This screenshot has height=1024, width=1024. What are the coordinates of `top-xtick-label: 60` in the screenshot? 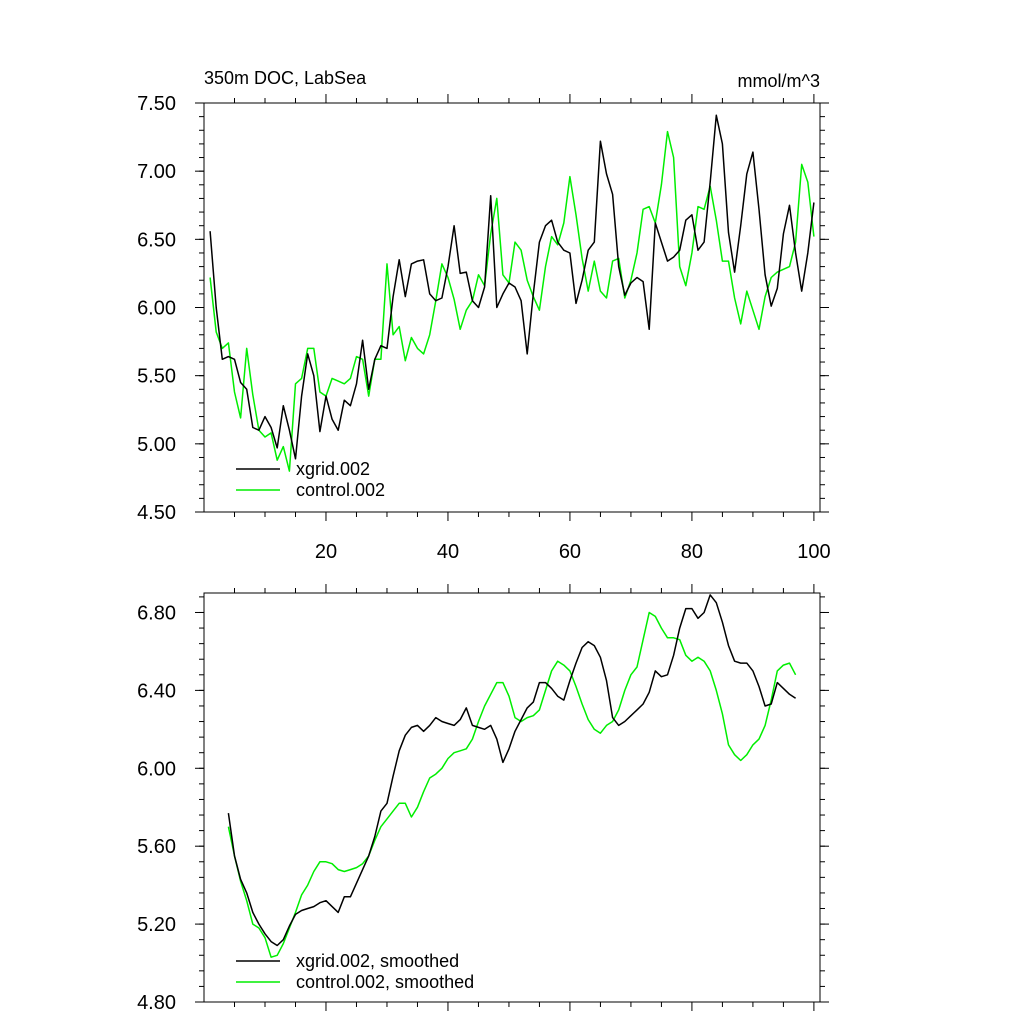 It's located at (570, 552).